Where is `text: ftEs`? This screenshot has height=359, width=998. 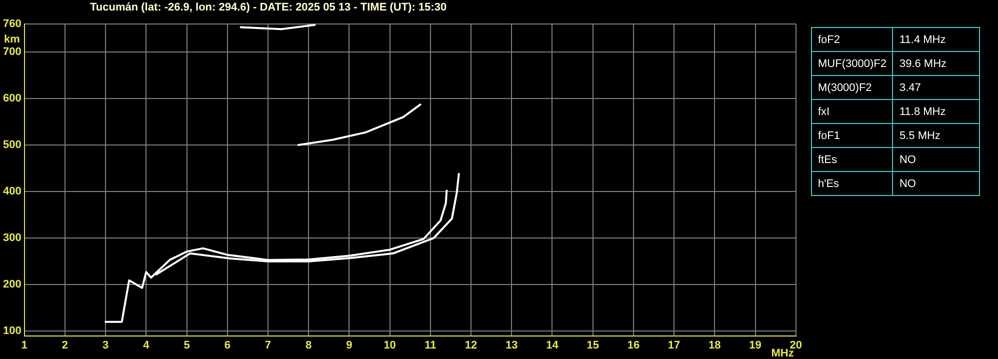 text: ftEs is located at coordinates (852, 160).